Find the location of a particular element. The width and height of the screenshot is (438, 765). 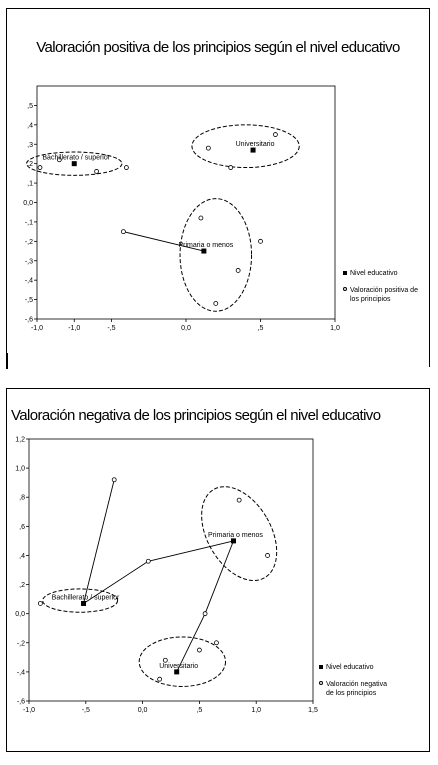

x-tick-label: 1,5 is located at coordinates (313, 710).